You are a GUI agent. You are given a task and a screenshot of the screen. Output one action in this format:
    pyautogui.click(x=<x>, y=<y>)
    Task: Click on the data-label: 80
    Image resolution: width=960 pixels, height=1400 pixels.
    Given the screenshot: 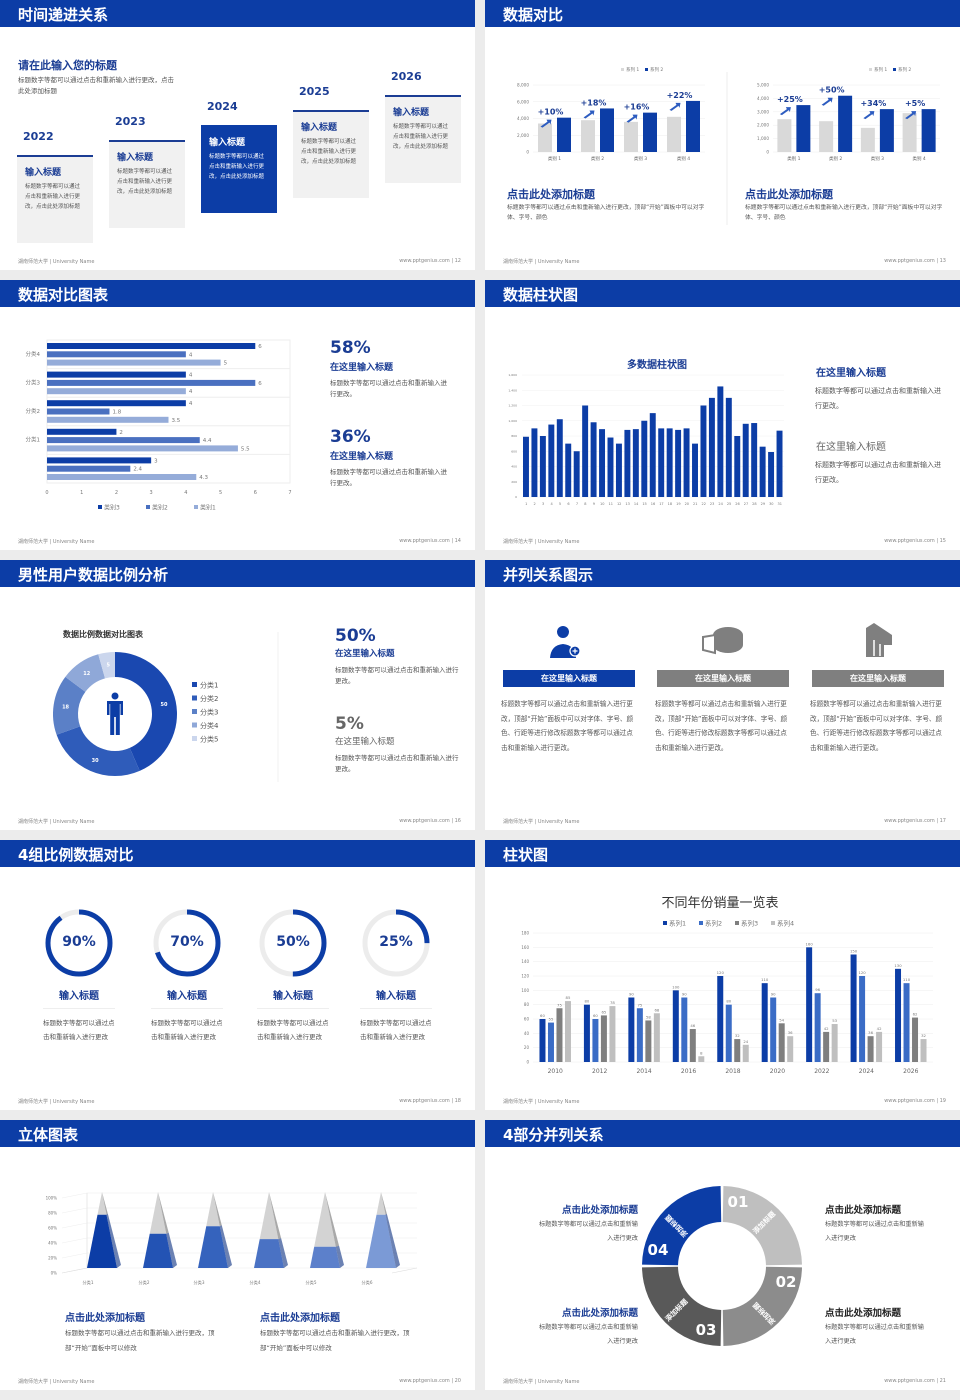 What is the action you would take?
    pyautogui.click(x=728, y=1001)
    